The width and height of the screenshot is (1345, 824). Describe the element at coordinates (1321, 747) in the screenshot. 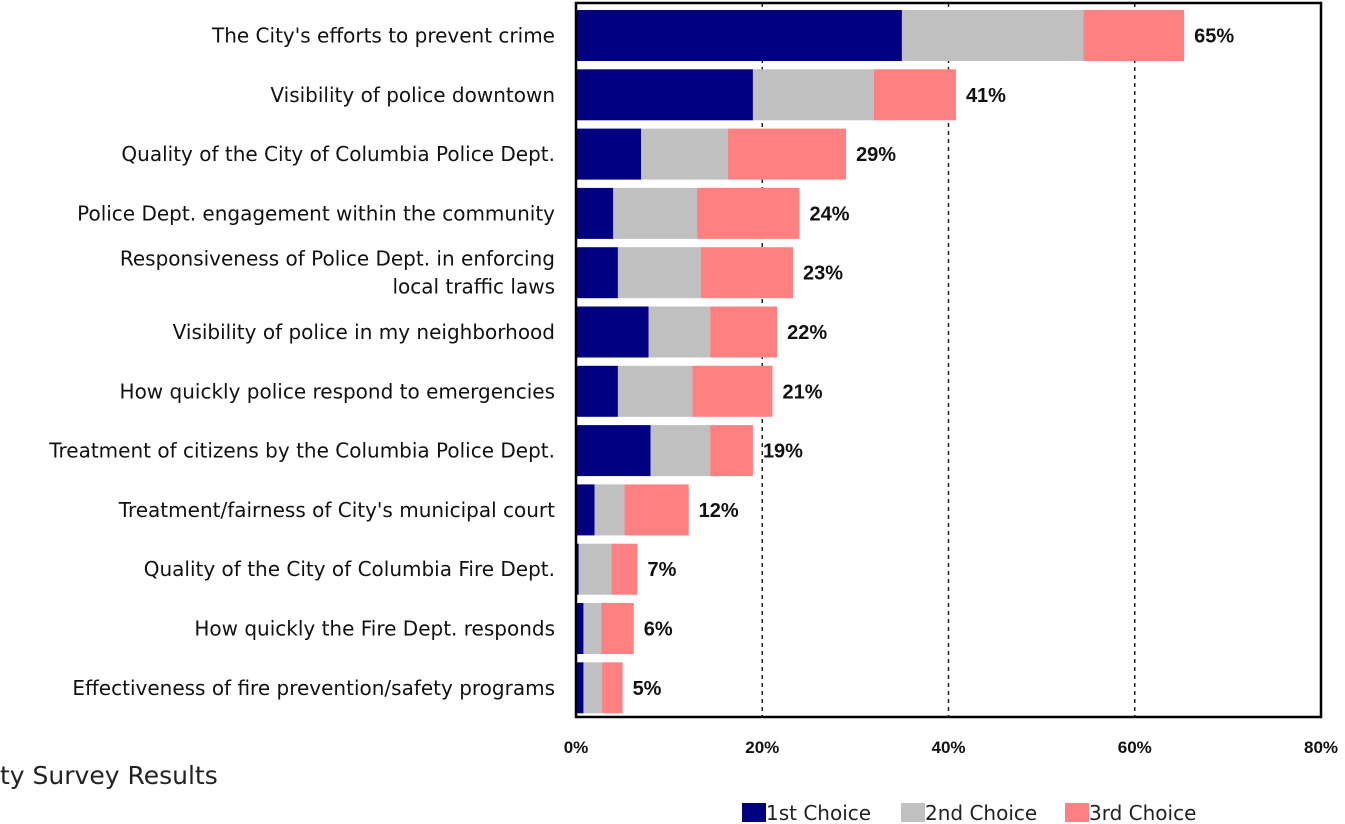

I see `x-tick-label-80: 80%` at that location.